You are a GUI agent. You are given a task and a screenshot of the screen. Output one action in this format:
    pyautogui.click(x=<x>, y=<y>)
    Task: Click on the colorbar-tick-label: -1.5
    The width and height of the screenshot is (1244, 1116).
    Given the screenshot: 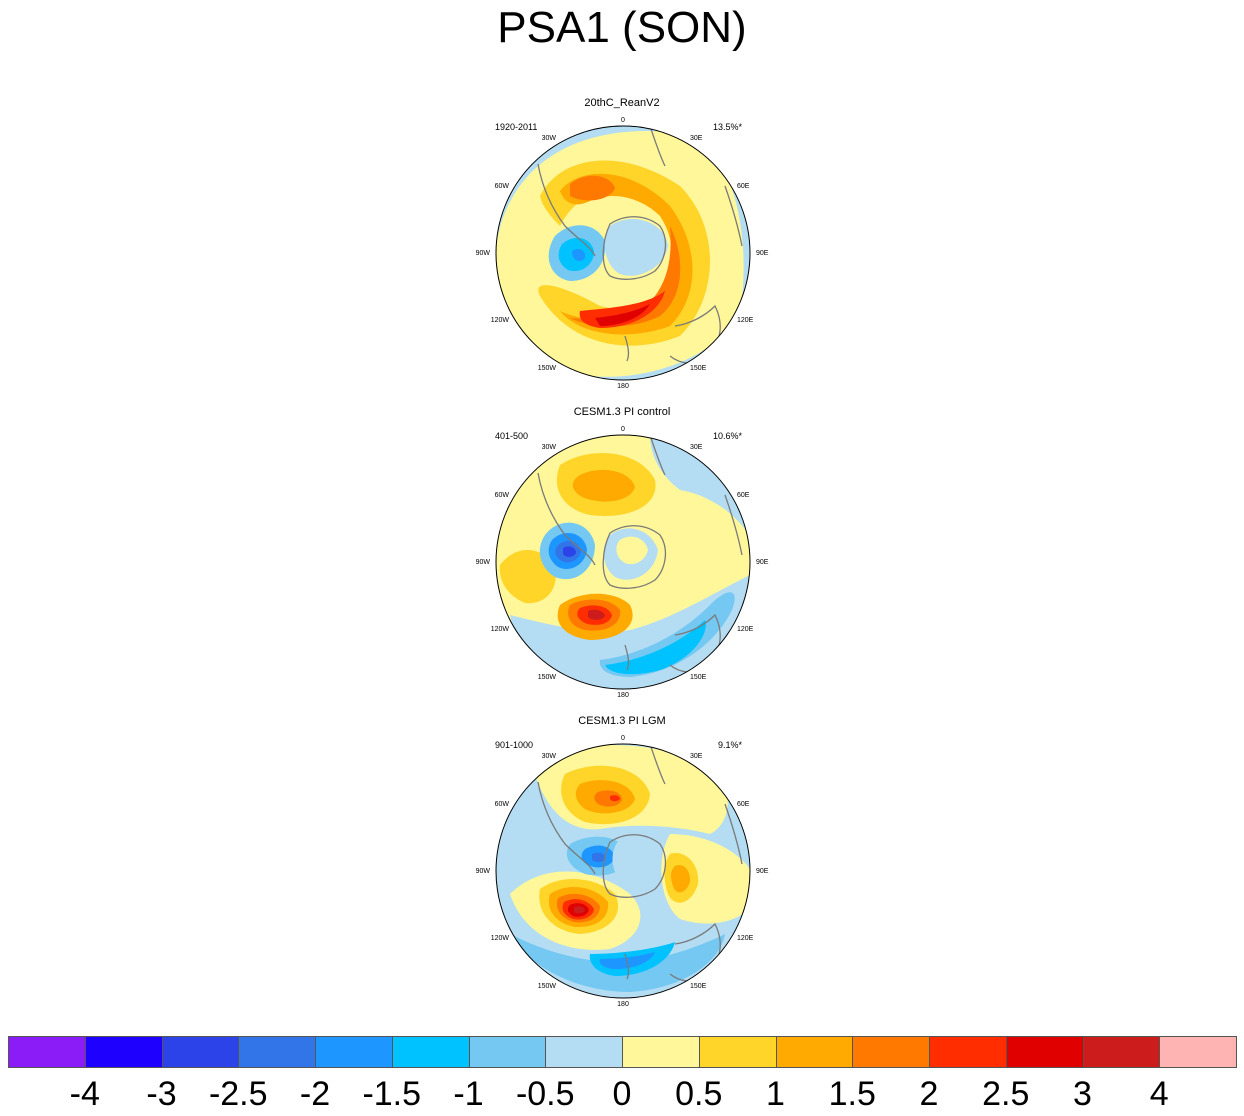 What is the action you would take?
    pyautogui.click(x=392, y=1094)
    